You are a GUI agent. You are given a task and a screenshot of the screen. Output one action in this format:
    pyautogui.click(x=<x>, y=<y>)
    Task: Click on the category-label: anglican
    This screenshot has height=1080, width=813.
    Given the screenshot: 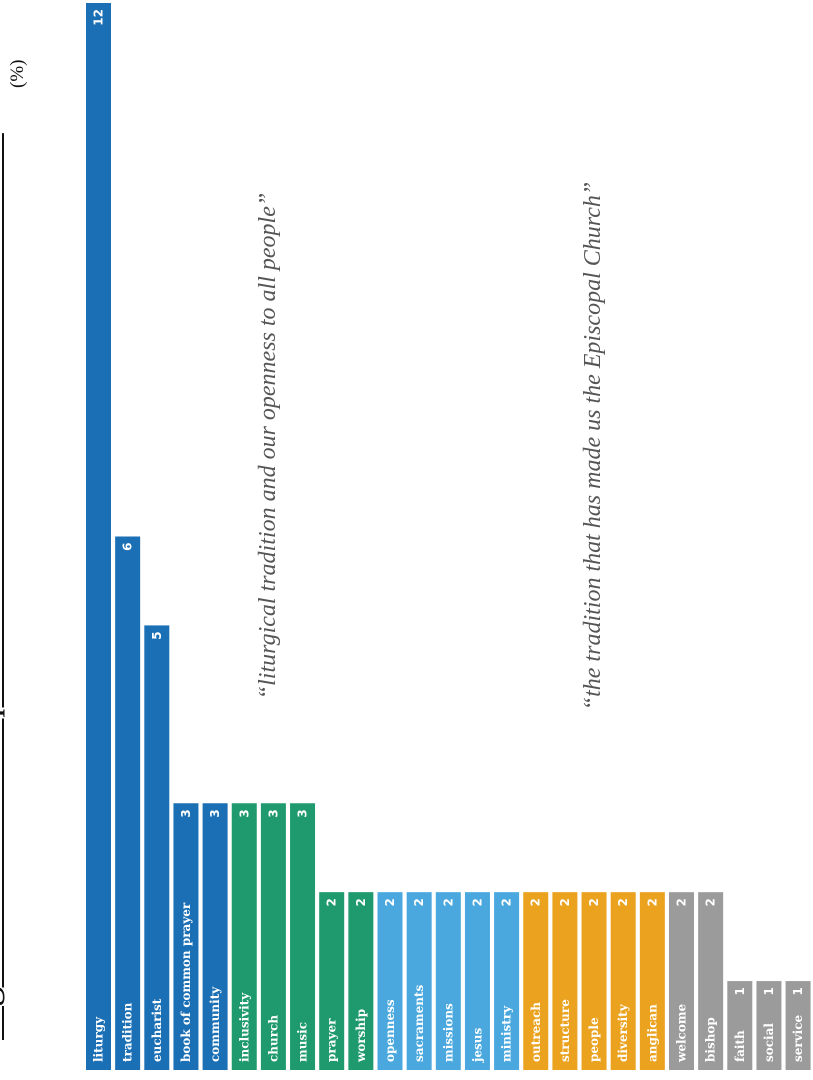 What is the action you would take?
    pyautogui.click(x=652, y=1033)
    